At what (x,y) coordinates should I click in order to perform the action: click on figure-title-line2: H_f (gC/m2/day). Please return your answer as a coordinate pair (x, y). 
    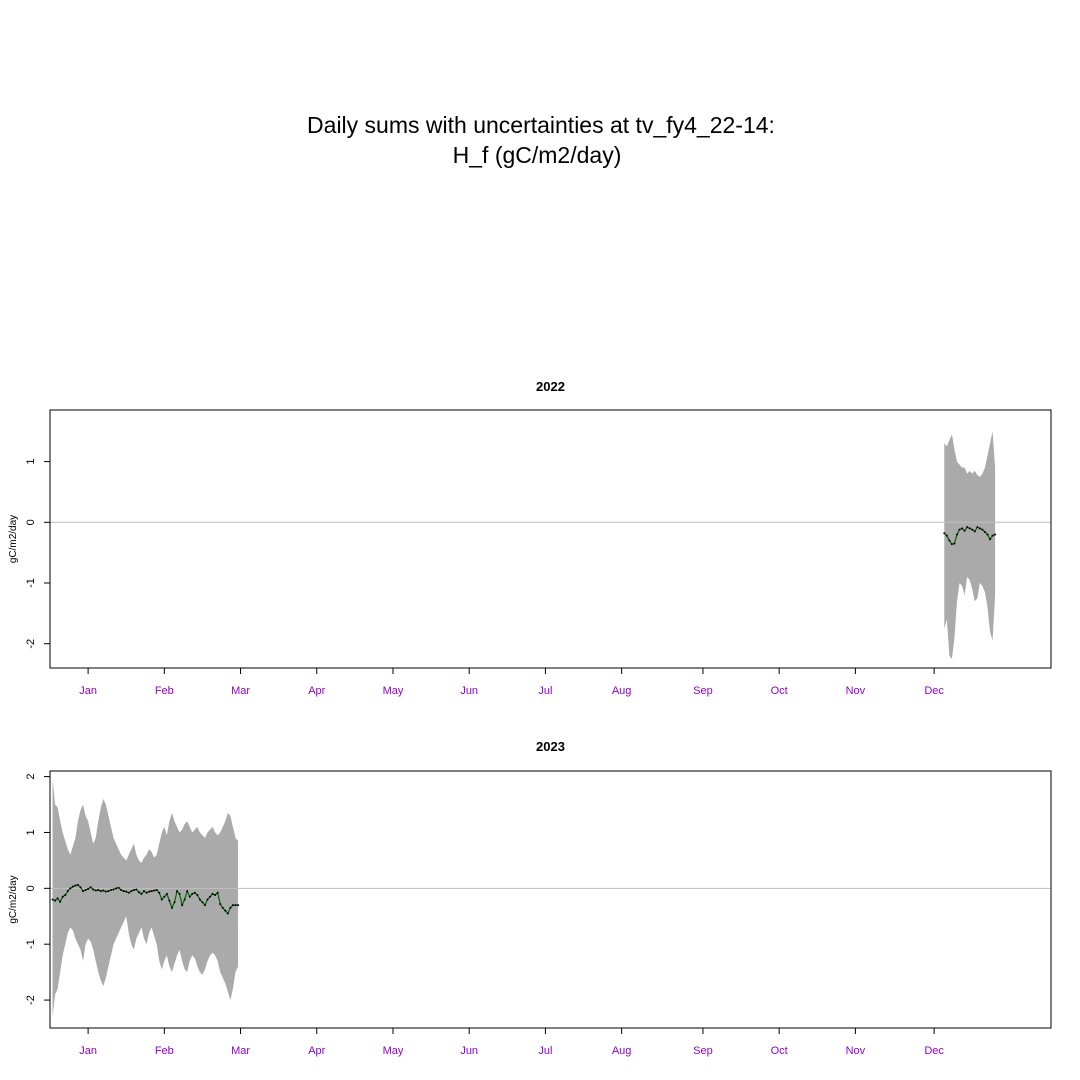
    Looking at the image, I should click on (537, 155).